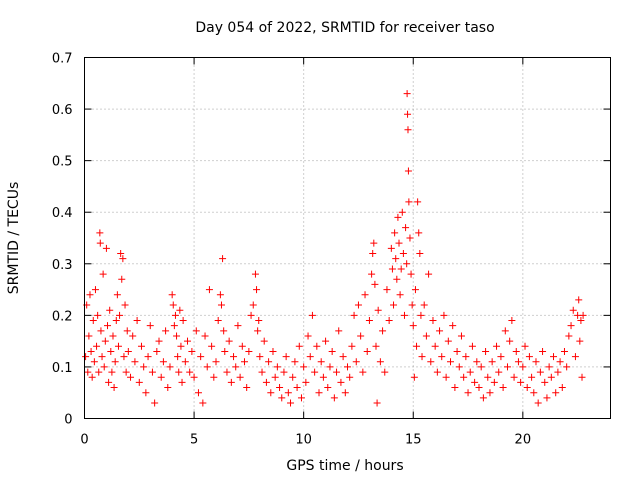 This screenshot has width=640, height=480. Describe the element at coordinates (62, 213) in the screenshot. I see `y-tick-label: 0.4` at that location.